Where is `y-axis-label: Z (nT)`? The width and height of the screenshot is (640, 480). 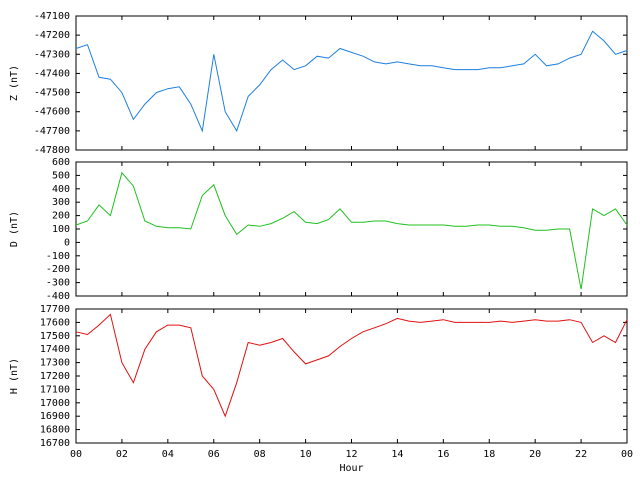 y-axis-label: Z (nT) is located at coordinates (14, 83).